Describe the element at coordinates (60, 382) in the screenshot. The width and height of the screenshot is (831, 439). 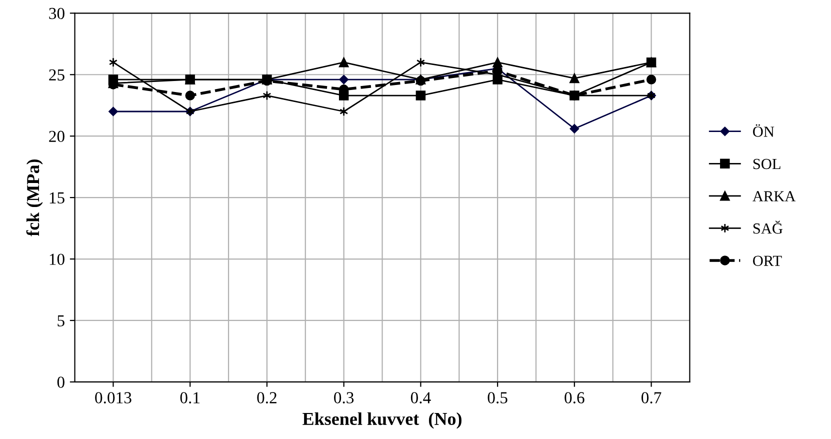
I see `y-tick-label: 0` at that location.